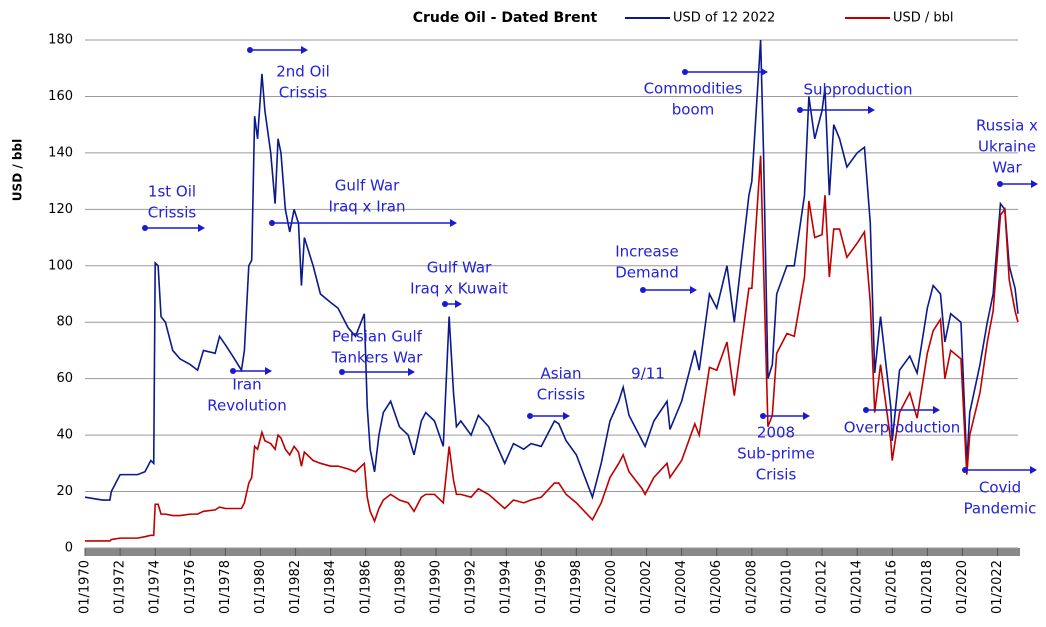 The height and width of the screenshot is (627, 1046). Describe the element at coordinates (69, 548) in the screenshot. I see `y-tick-label: 0` at that location.